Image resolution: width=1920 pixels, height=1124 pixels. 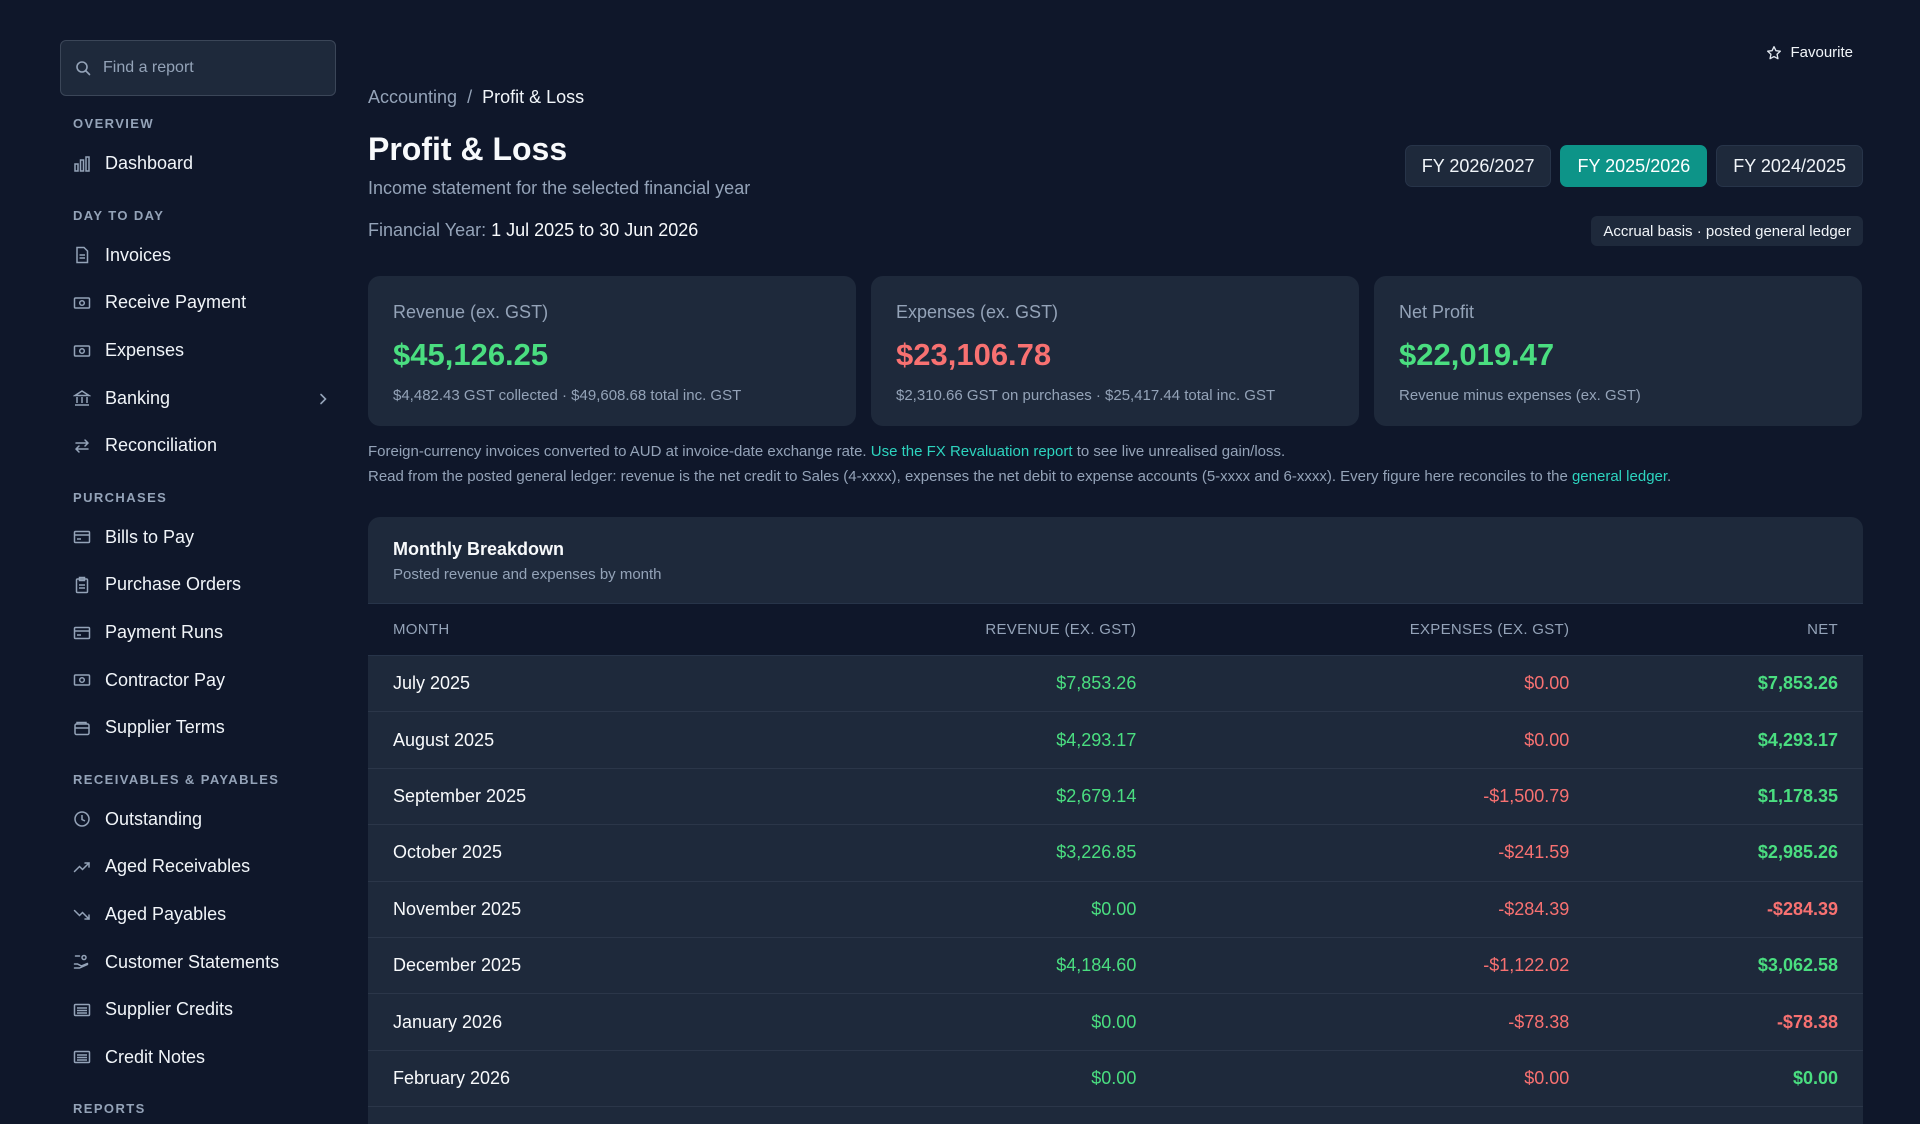 I want to click on sidebar-item-label: Aged Payables, so click(x=166, y=914).